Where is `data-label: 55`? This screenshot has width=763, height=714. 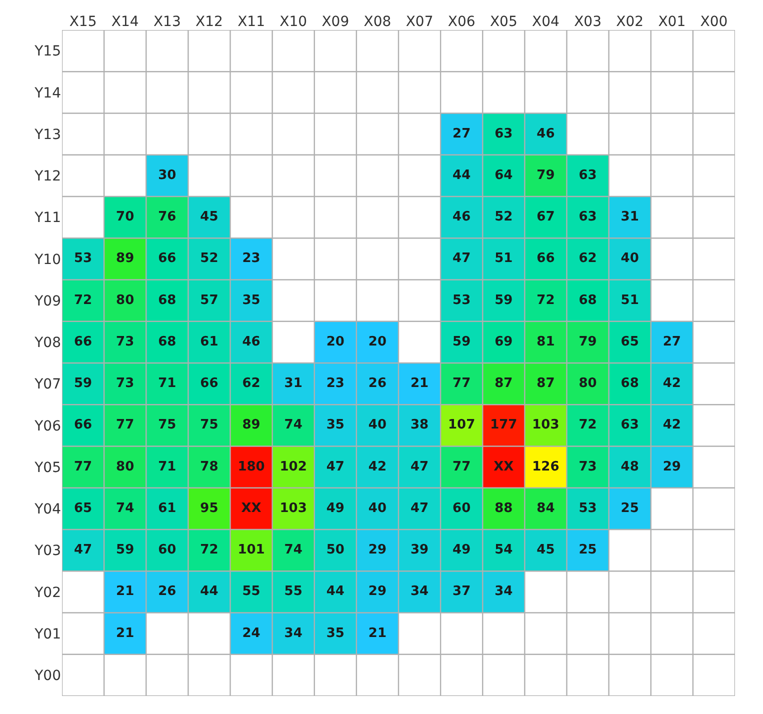
data-label: 55 is located at coordinates (293, 592).